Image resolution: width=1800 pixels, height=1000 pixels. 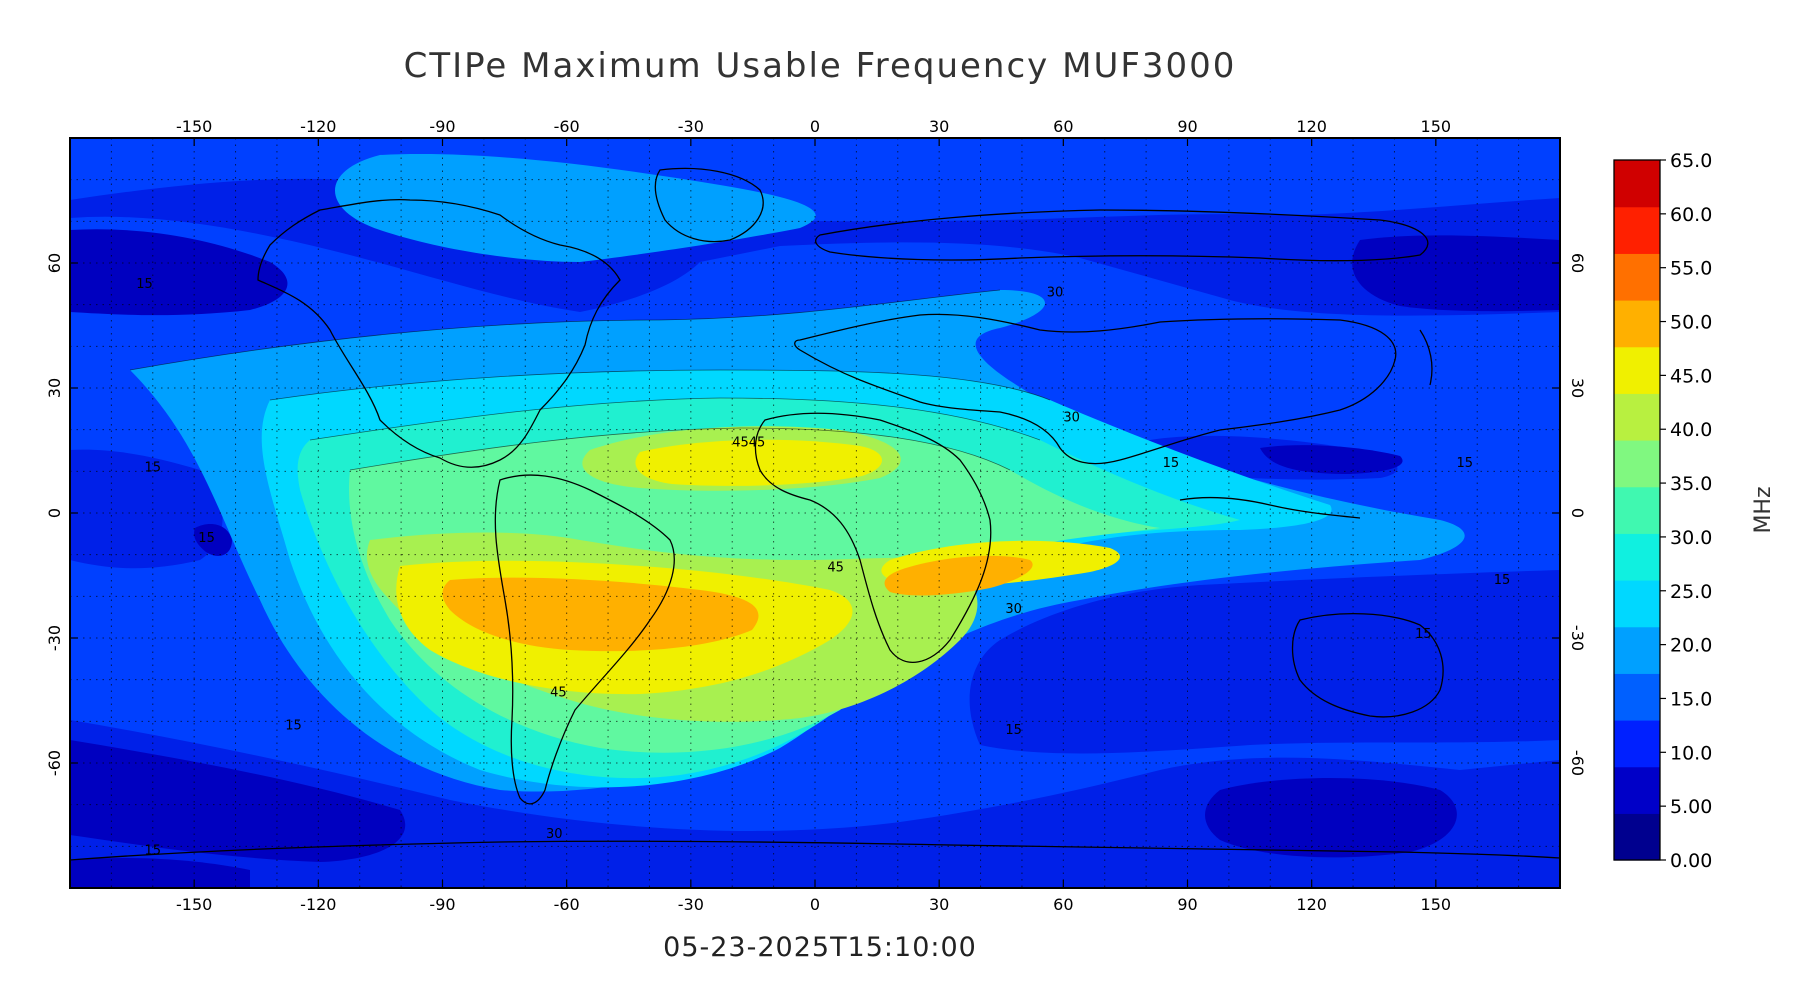 What do you see at coordinates (1691, 430) in the screenshot?
I see `colorbar-label: 40.0` at bounding box center [1691, 430].